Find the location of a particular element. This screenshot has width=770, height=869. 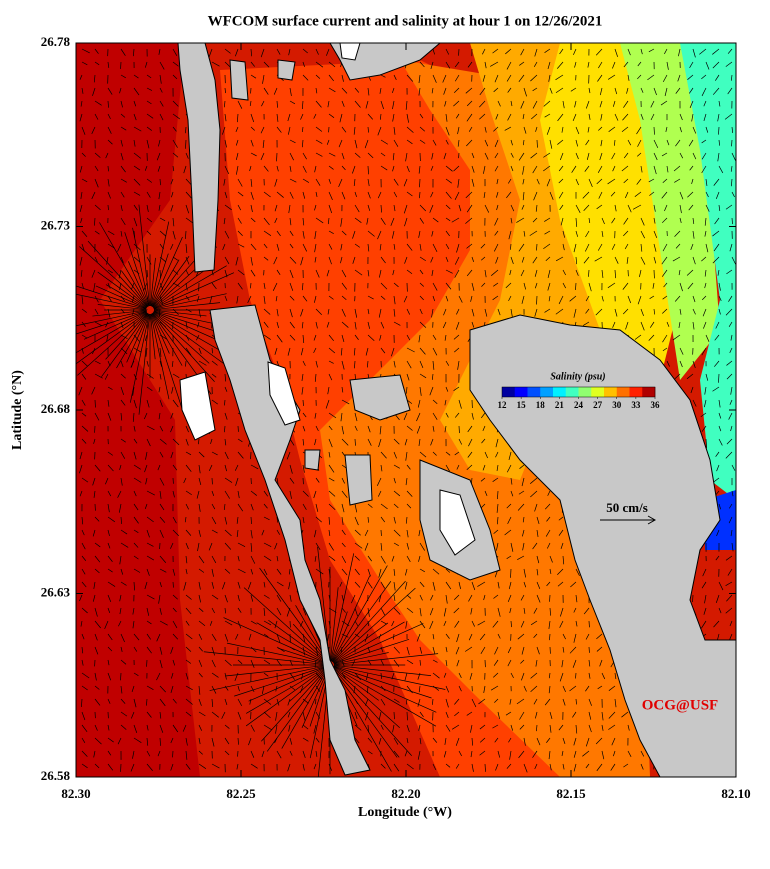

colorbar-tick-label: 15 is located at coordinates (522, 405).